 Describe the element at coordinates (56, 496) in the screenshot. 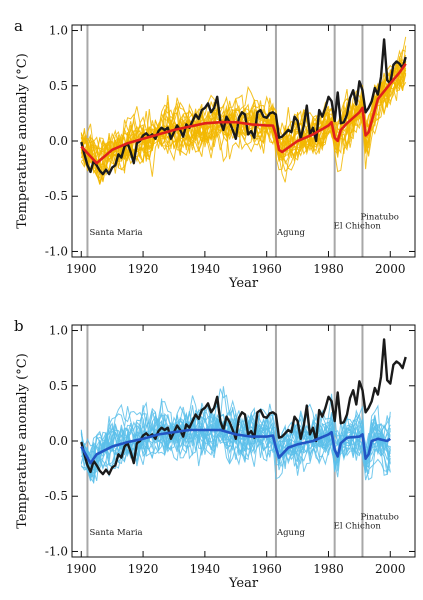

I see `panel-b-y-tick-label: -0.5` at that location.